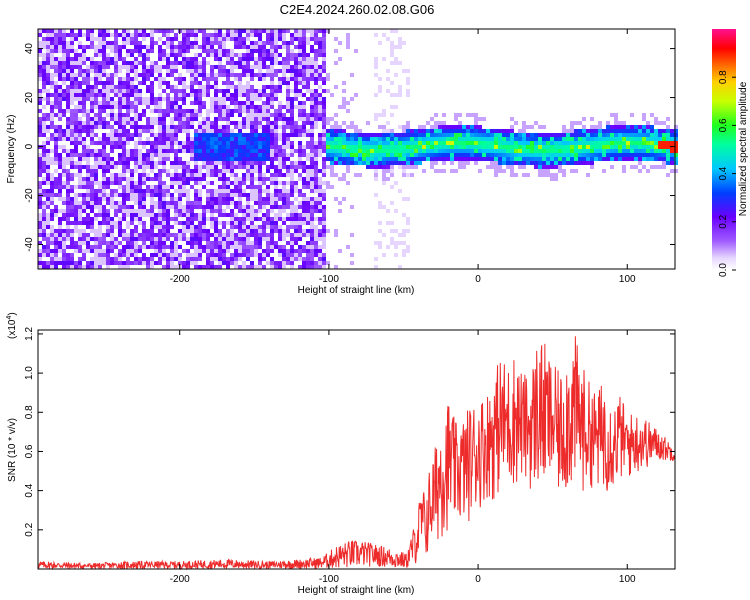  What do you see at coordinates (12, 325) in the screenshot?
I see `snr-y-scale-base: (x104)` at bounding box center [12, 325].